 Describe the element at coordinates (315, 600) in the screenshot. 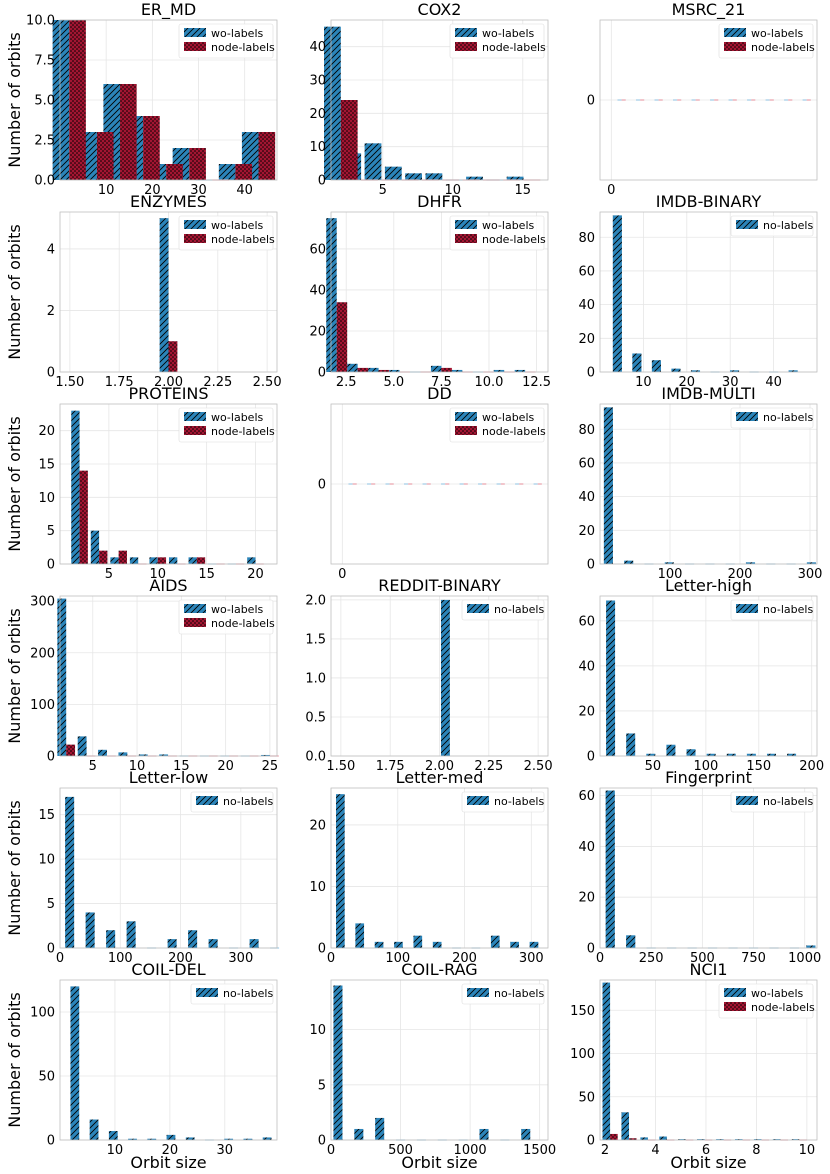

I see `y-tick-label: 2.0` at that location.